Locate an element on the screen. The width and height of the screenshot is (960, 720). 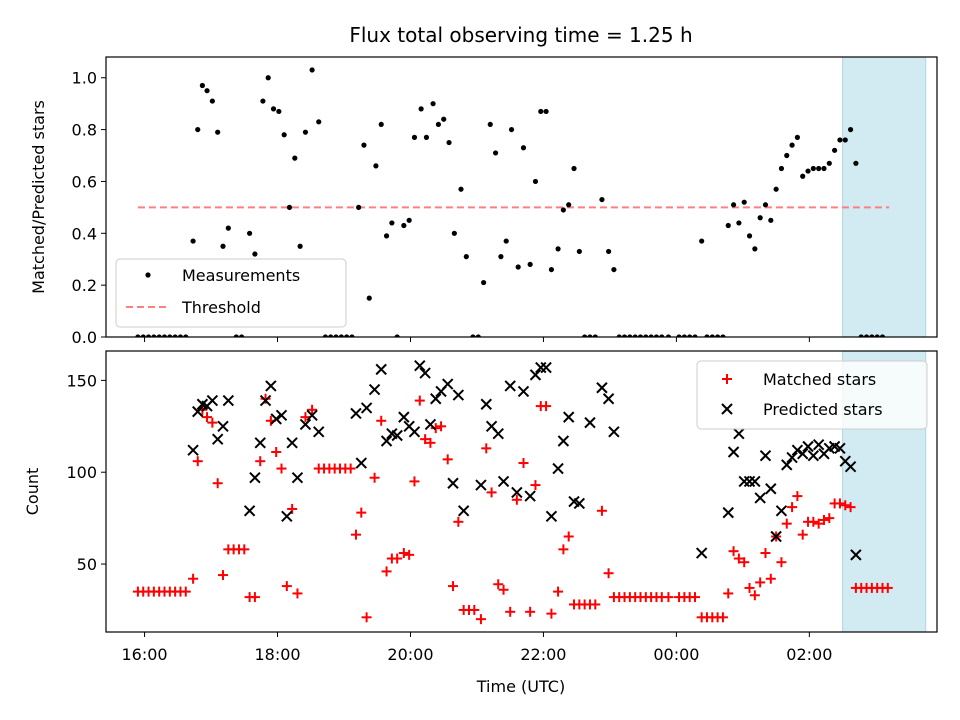
legend-label-measurements: Measurements is located at coordinates (241, 275).